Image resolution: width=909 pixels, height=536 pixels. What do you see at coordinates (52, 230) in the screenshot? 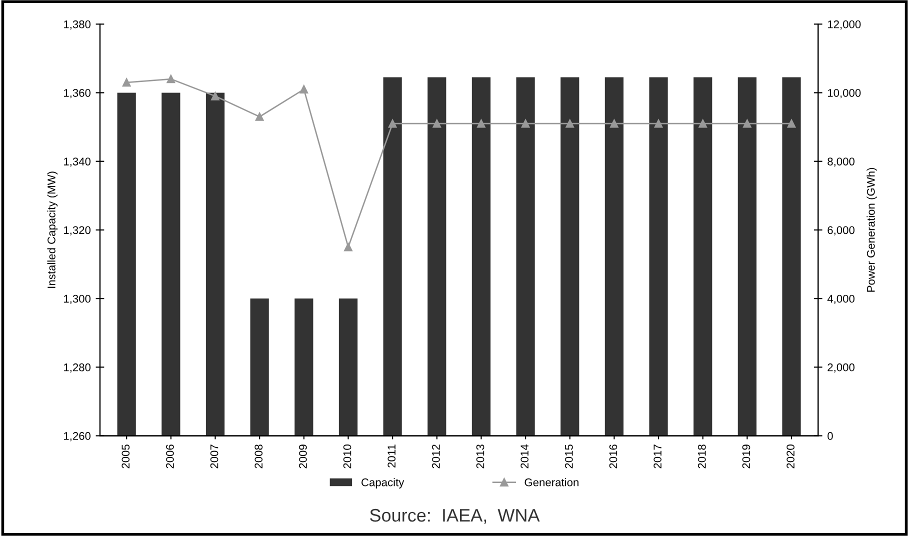
I see `y-axis-title: Installed Capacity (MW)` at bounding box center [52, 230].